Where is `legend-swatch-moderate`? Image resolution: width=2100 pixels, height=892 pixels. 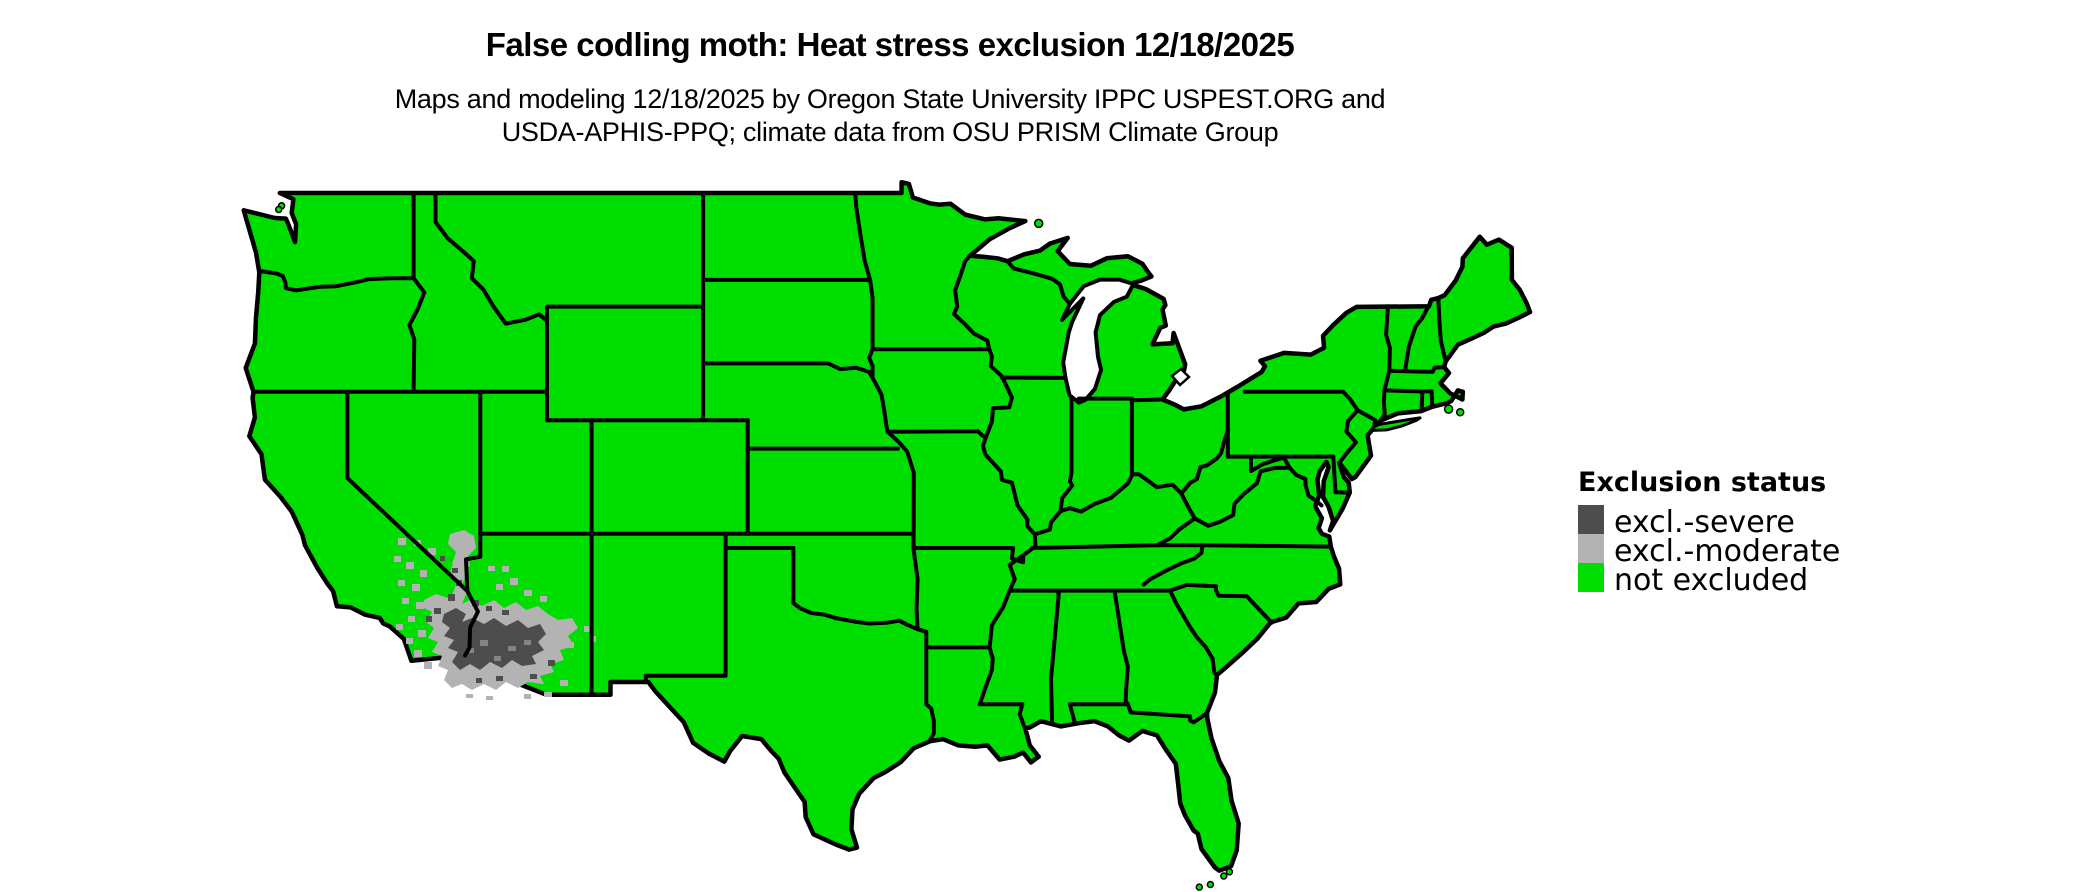
legend-swatch-moderate is located at coordinates (1591, 548).